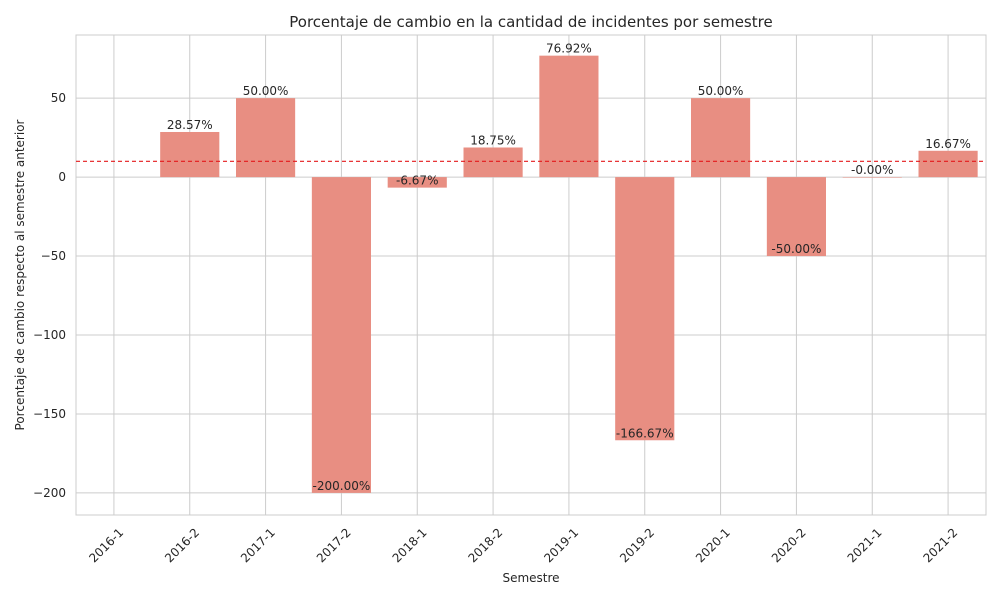 This screenshot has width=1000, height=604. Describe the element at coordinates (190, 125) in the screenshot. I see `data-label: 28.57%` at that location.